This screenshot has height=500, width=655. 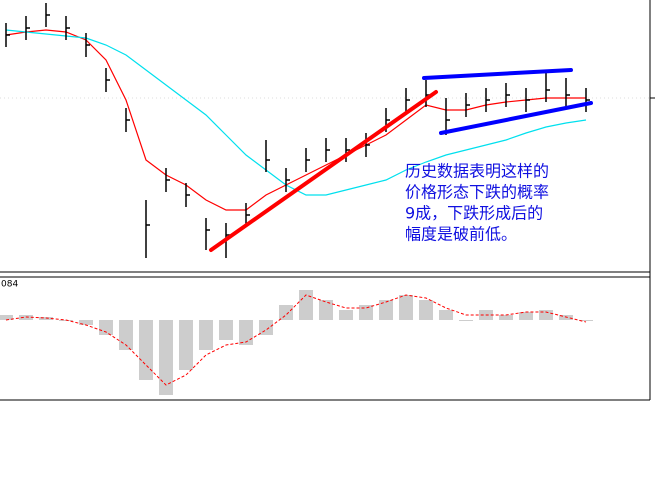 What do you see at coordinates (461, 234) in the screenshot?
I see `annotation: 幅度是破前低。` at bounding box center [461, 234].